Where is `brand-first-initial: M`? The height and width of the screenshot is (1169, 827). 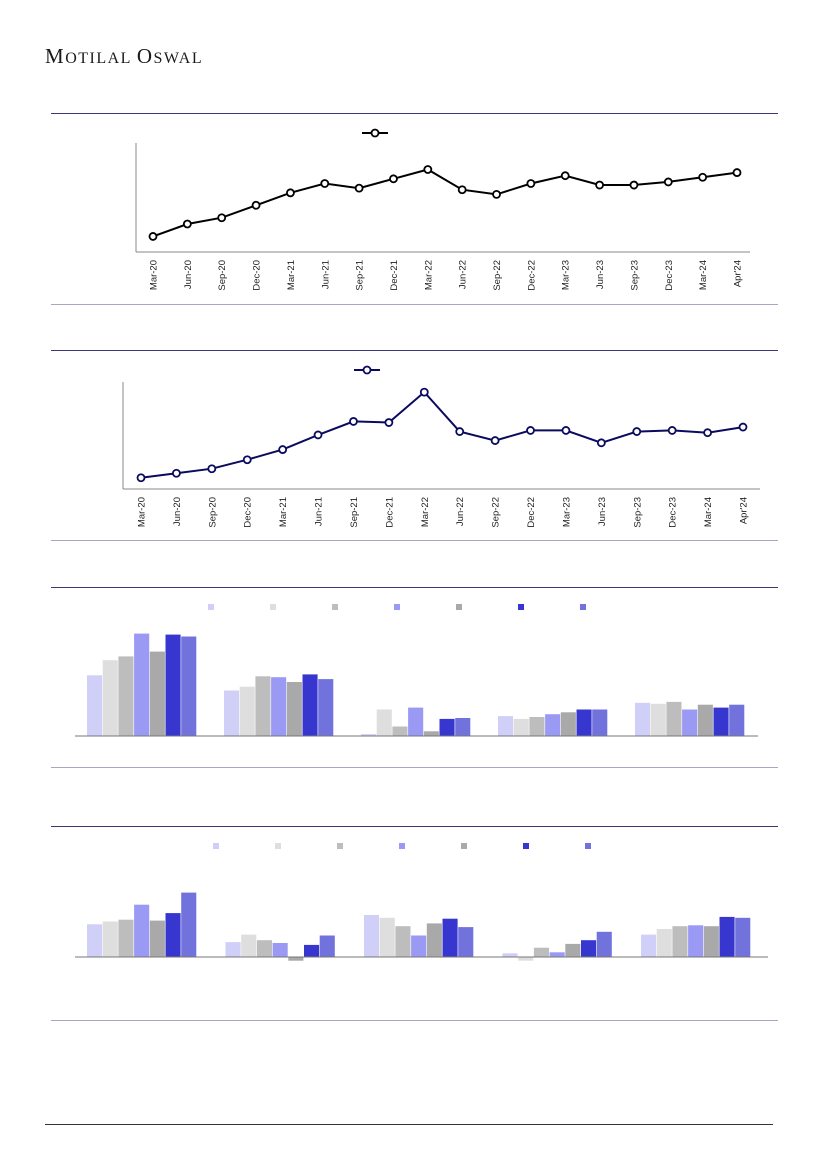 brand-first-initial: M is located at coordinates (55, 56).